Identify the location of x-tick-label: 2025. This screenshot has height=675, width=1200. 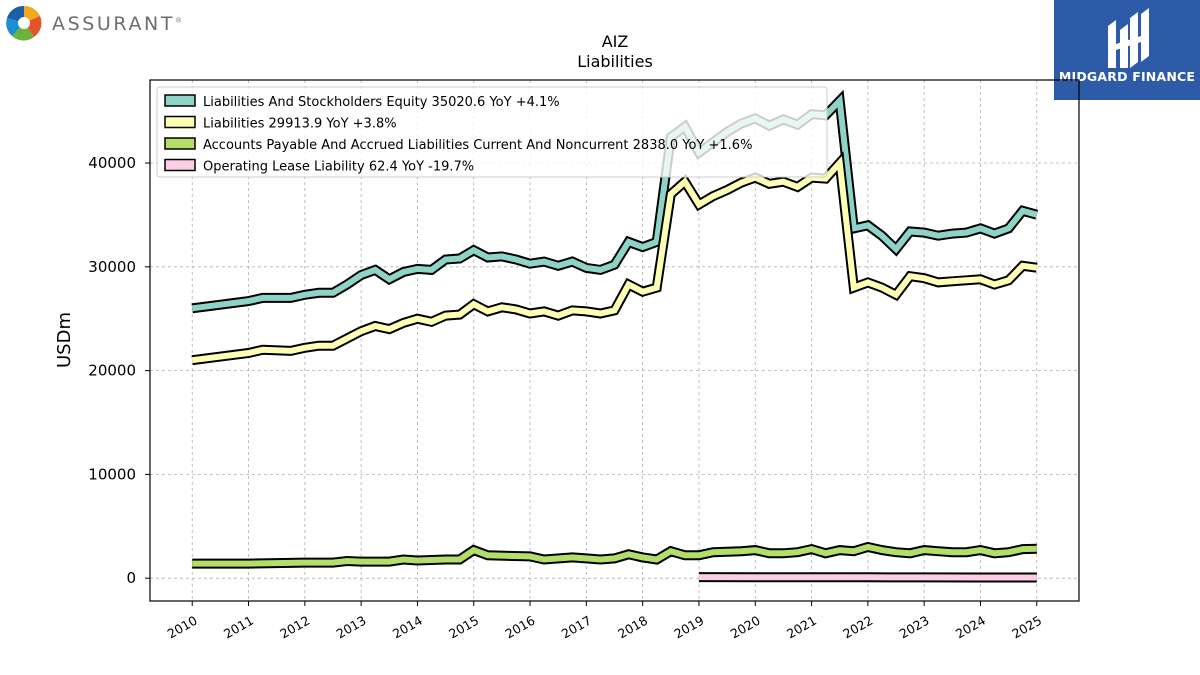
(1026, 627).